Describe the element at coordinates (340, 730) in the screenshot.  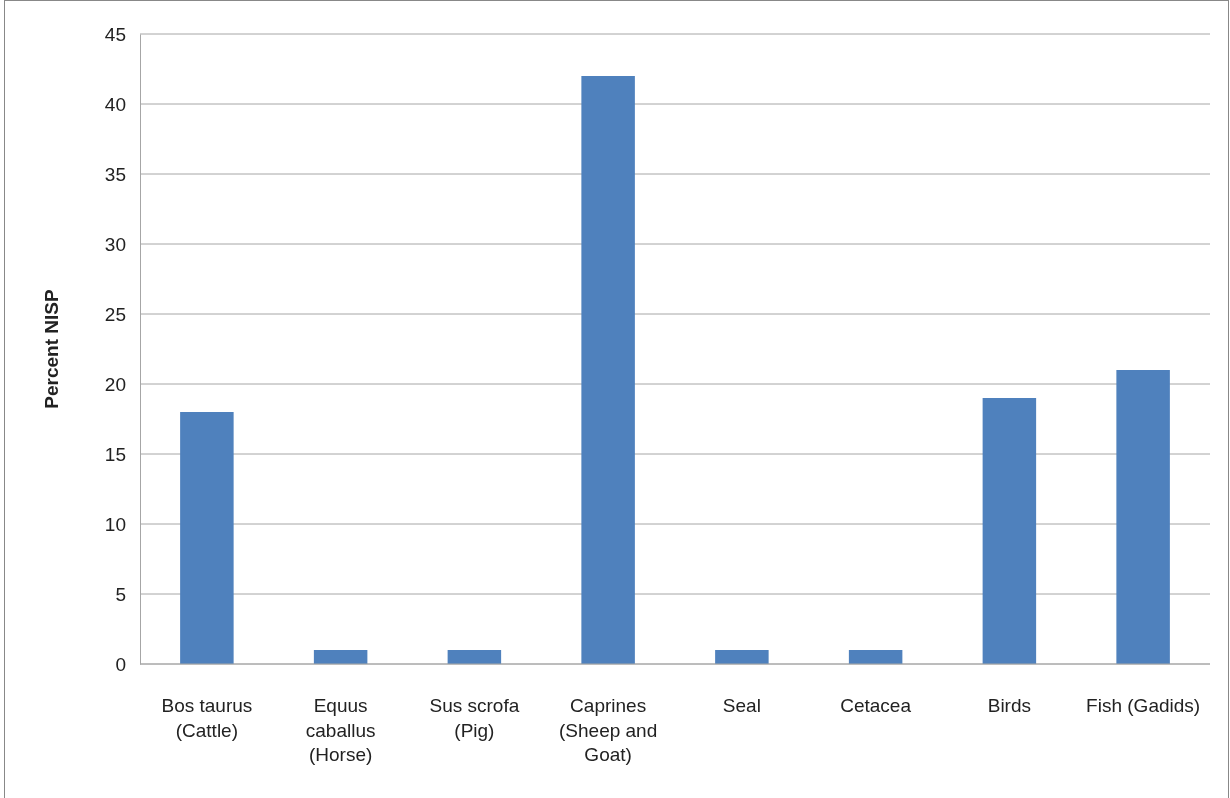
I see `x-tick-label: Equus caballus (Horse)` at that location.